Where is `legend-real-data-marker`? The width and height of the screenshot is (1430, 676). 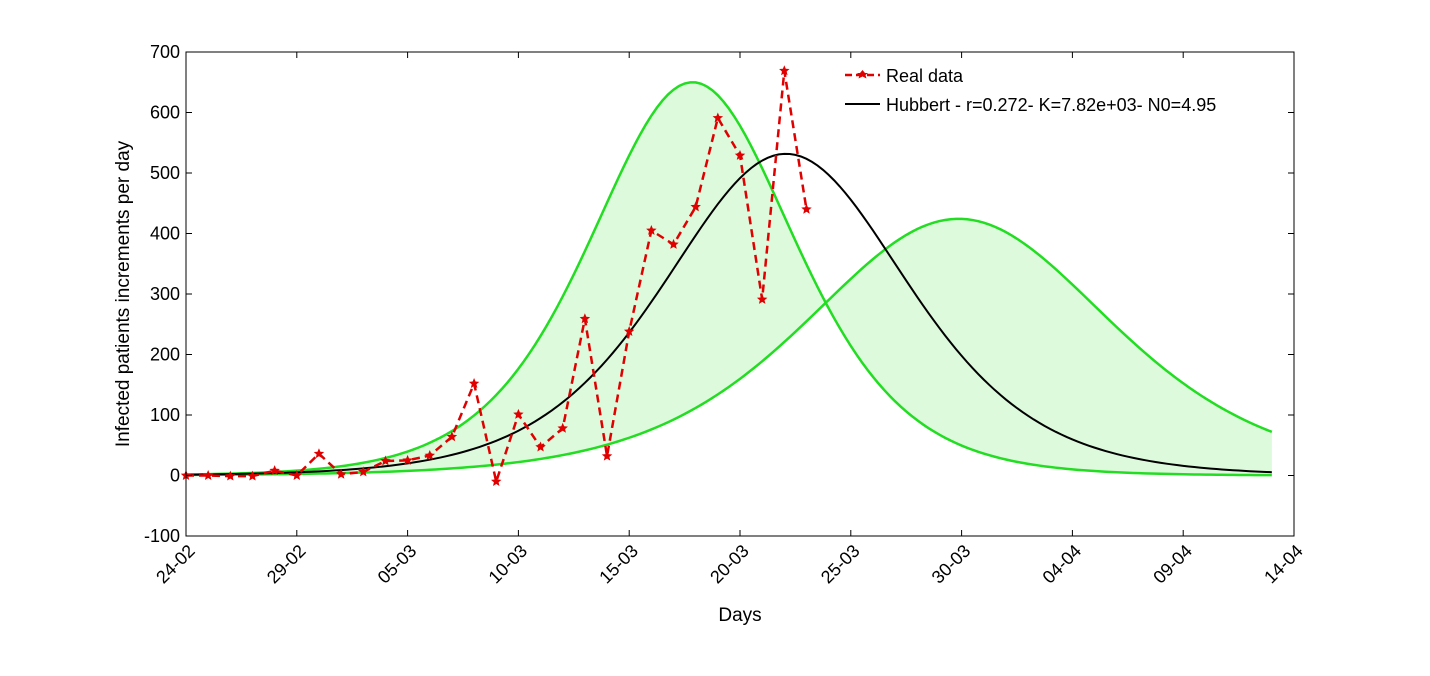
legend-real-data-marker is located at coordinates (862, 74).